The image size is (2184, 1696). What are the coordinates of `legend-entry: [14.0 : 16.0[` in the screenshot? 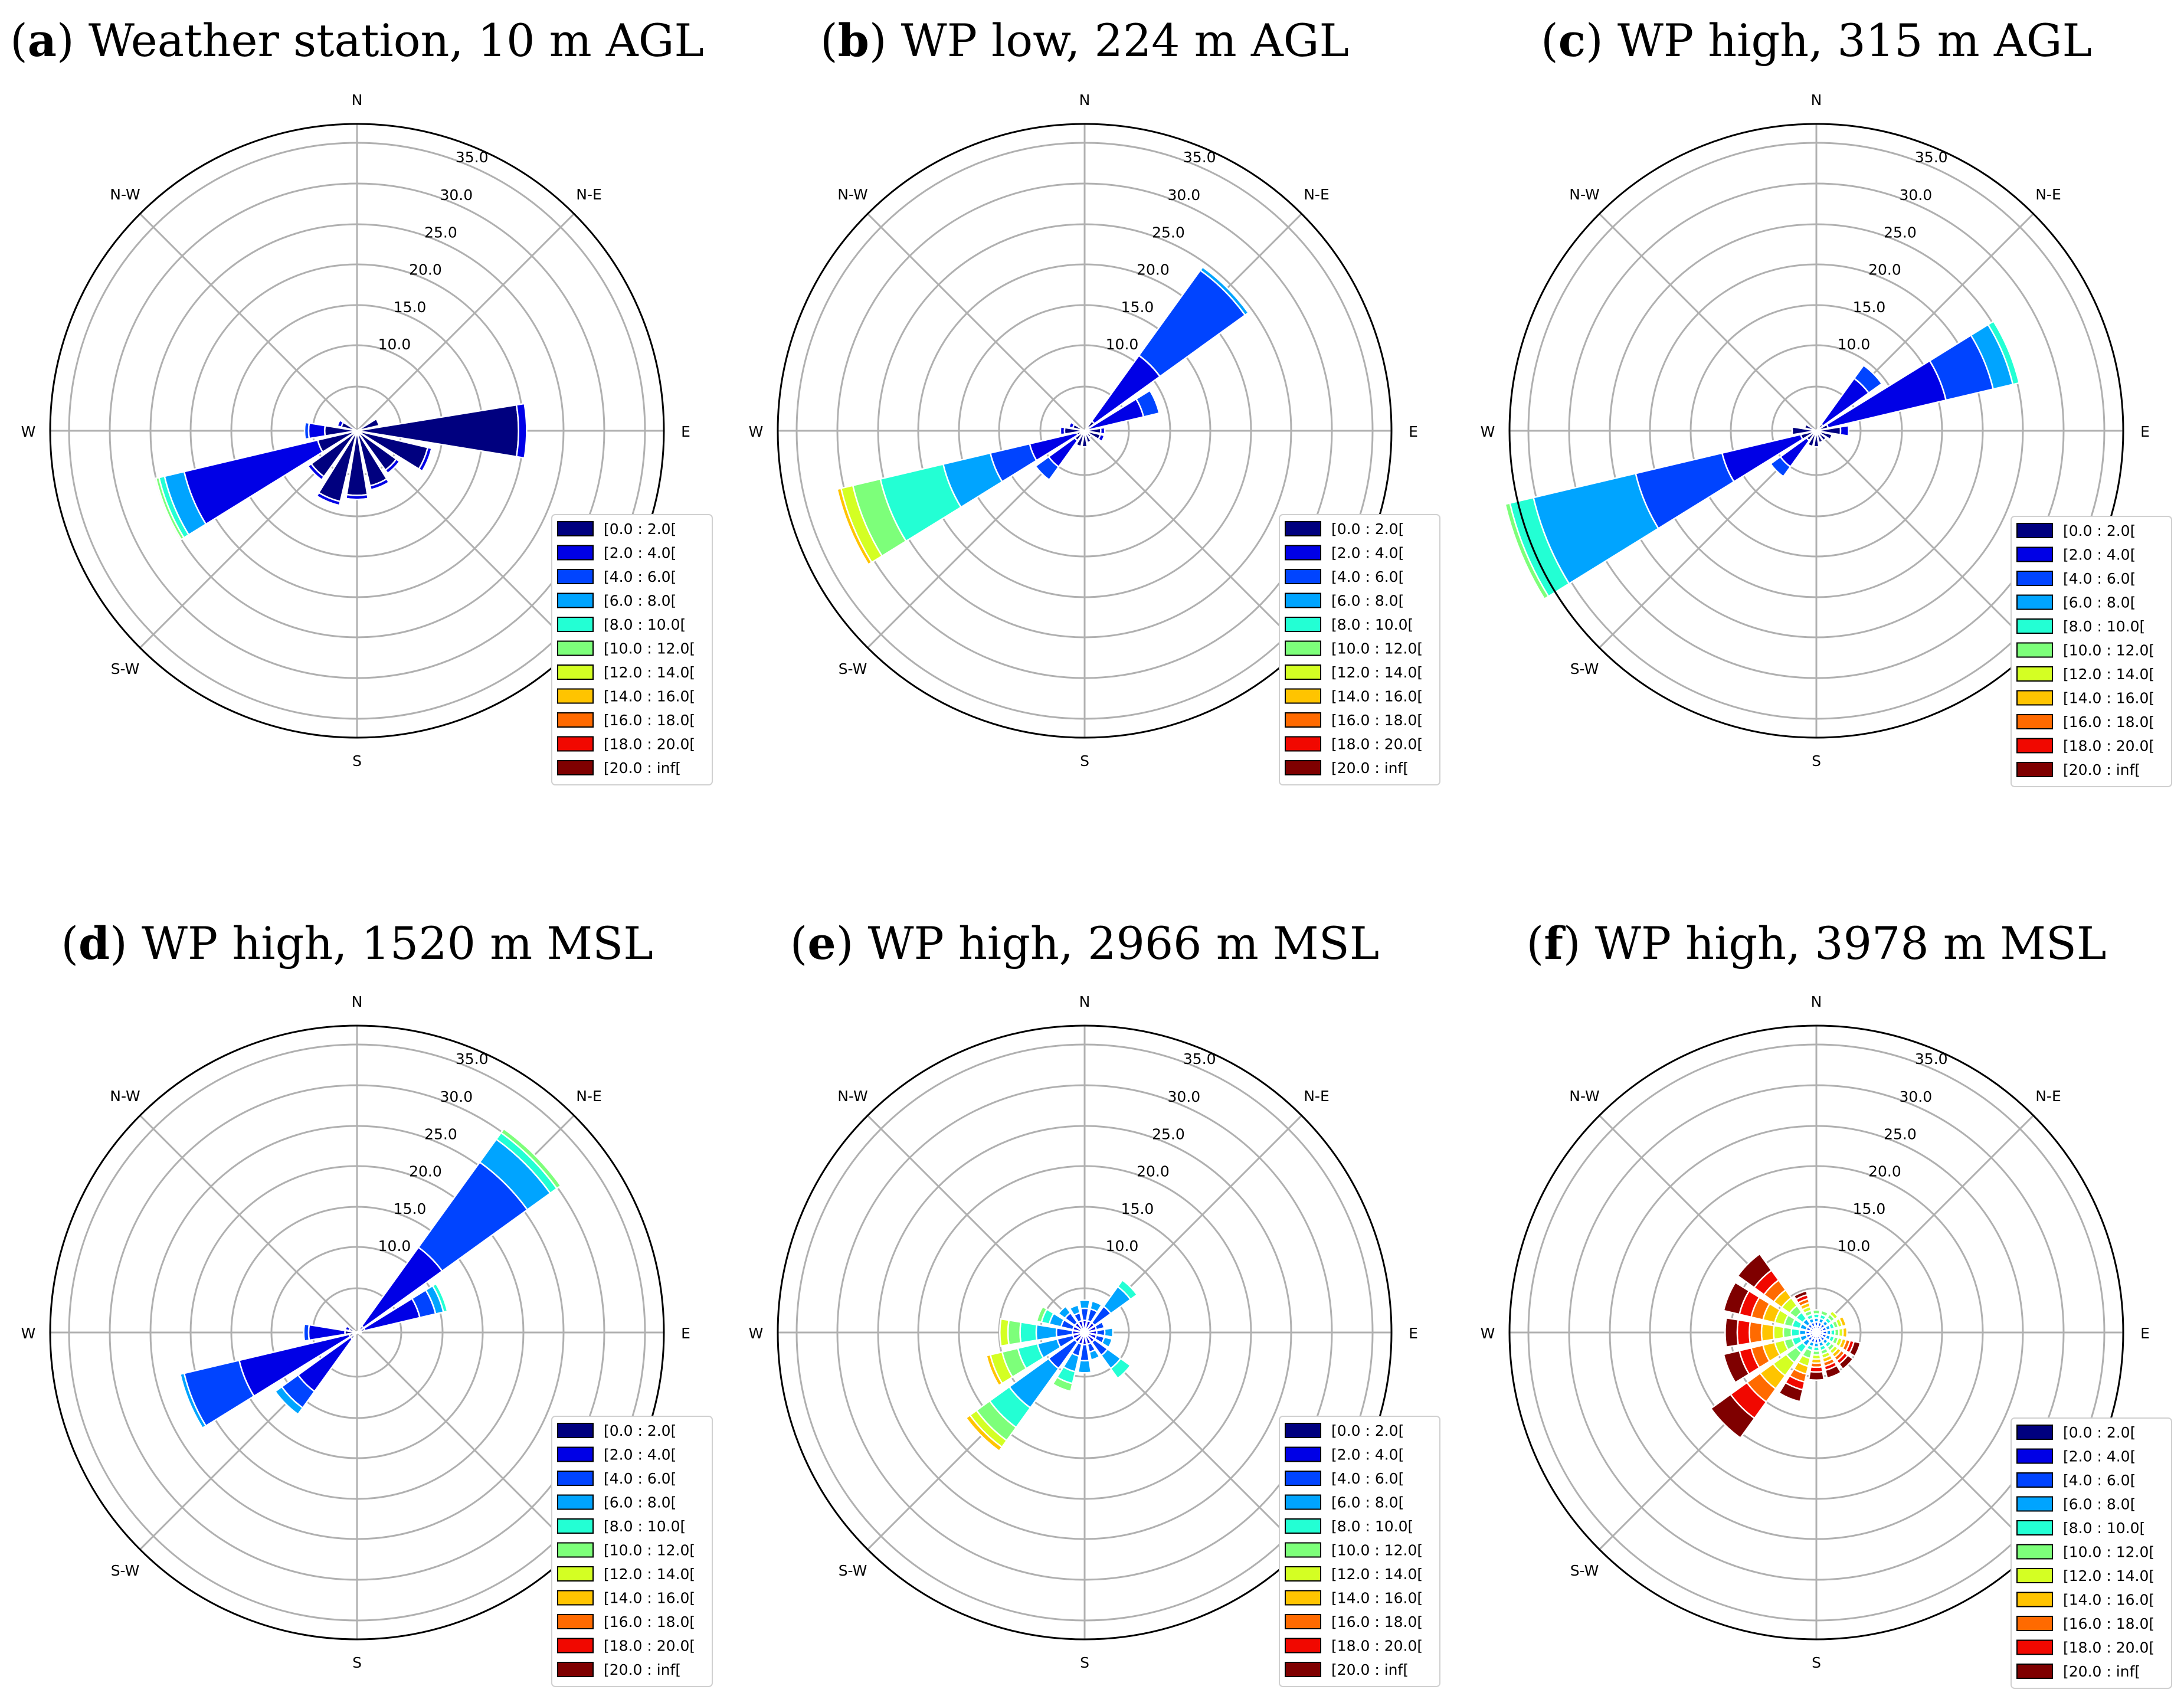 It's located at (2108, 698).